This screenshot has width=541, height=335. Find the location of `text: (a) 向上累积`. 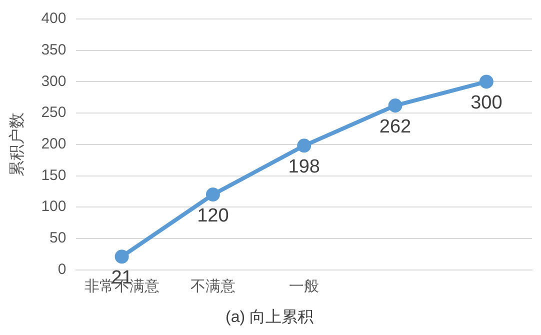

text: (a) 向上累积 is located at coordinates (270, 317).